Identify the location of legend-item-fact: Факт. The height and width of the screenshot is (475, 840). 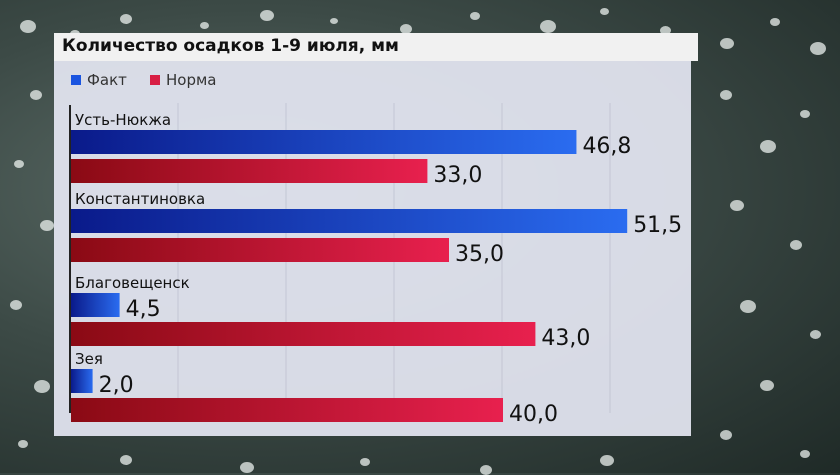
(99, 80).